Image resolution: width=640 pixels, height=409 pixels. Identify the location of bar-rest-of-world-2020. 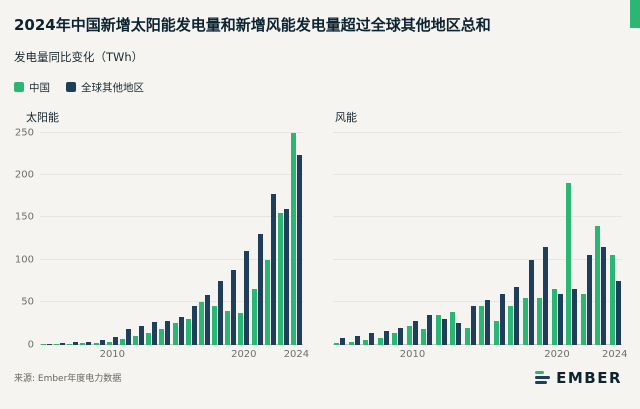
(560, 319).